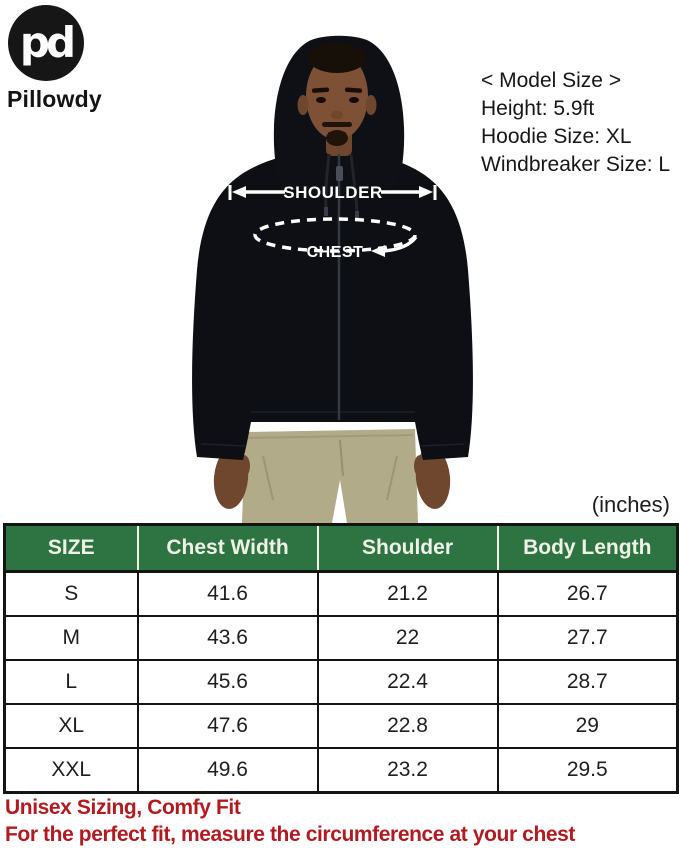 The width and height of the screenshot is (679, 849). What do you see at coordinates (227, 593) in the screenshot?
I see `cell-chest-width: 41.6` at bounding box center [227, 593].